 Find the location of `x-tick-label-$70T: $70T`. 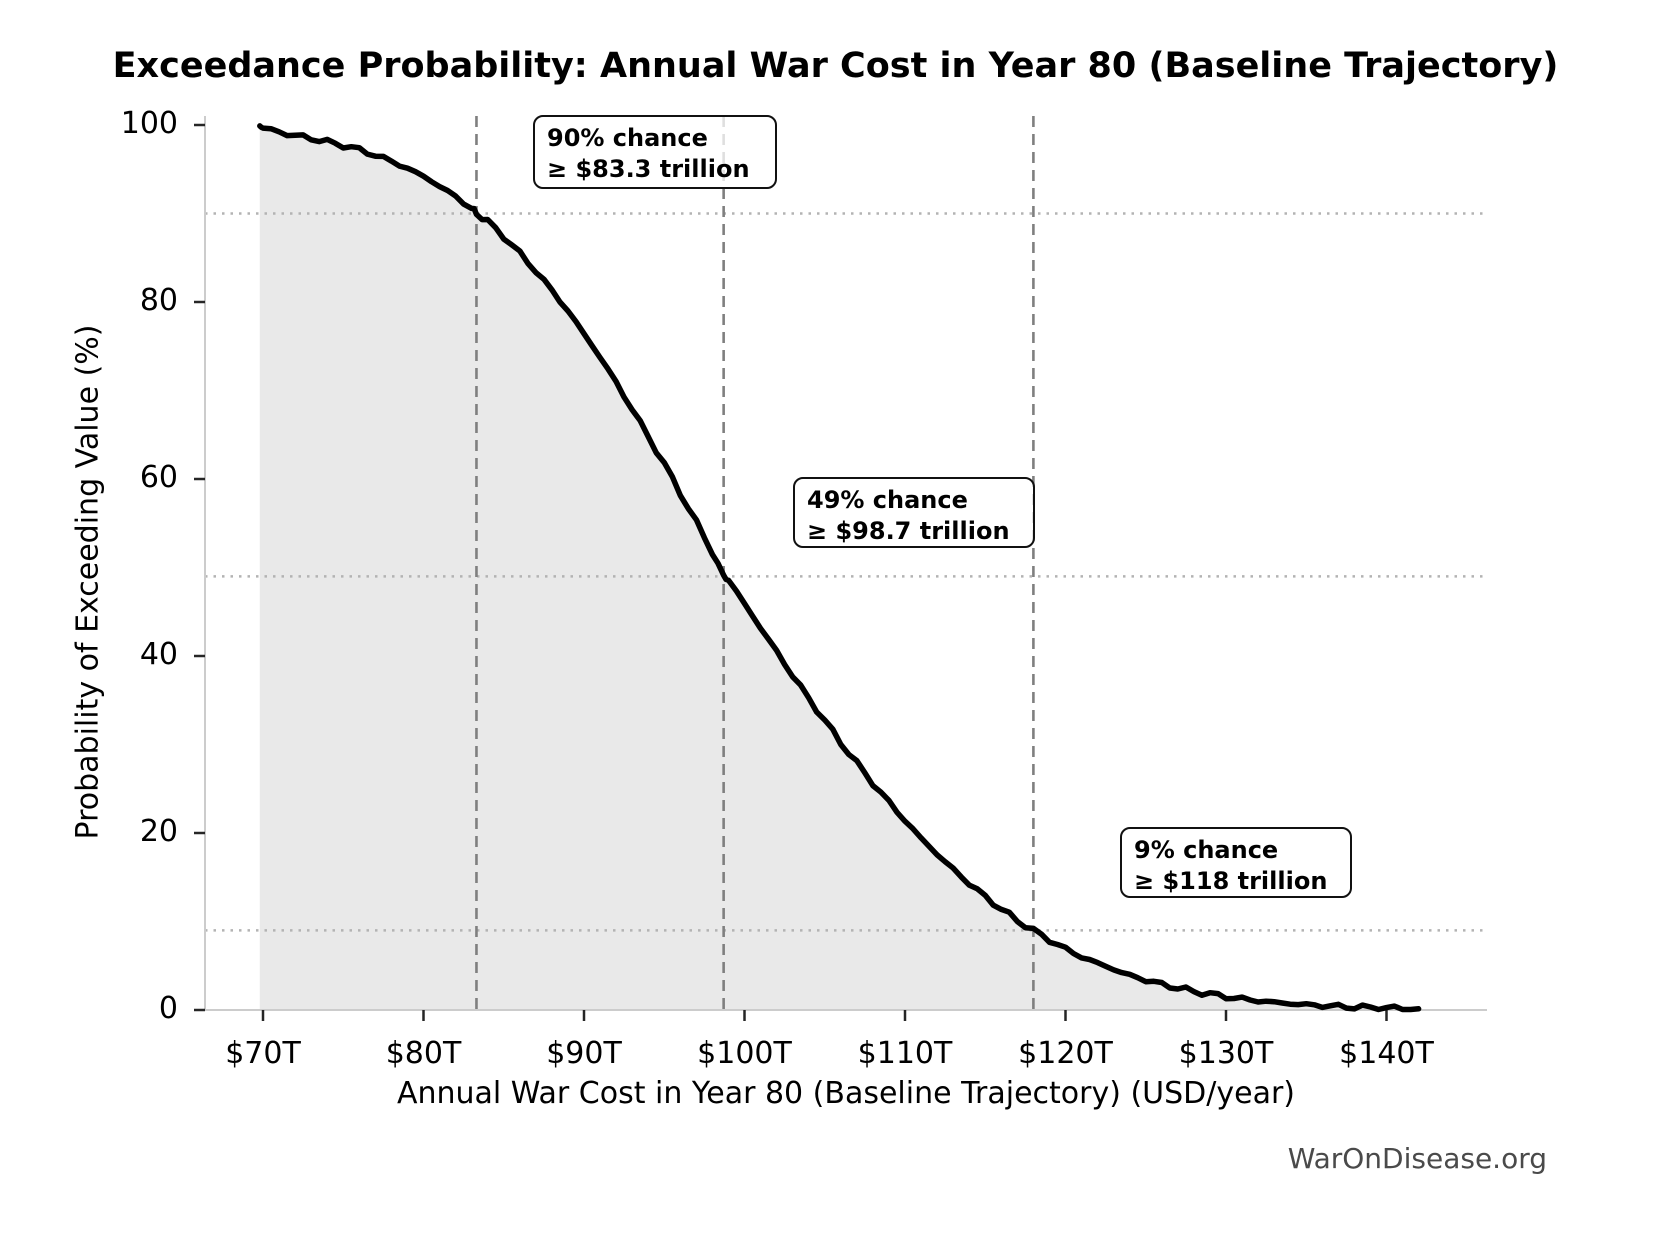

x-tick-label-$70T: $70T is located at coordinates (263, 1053).